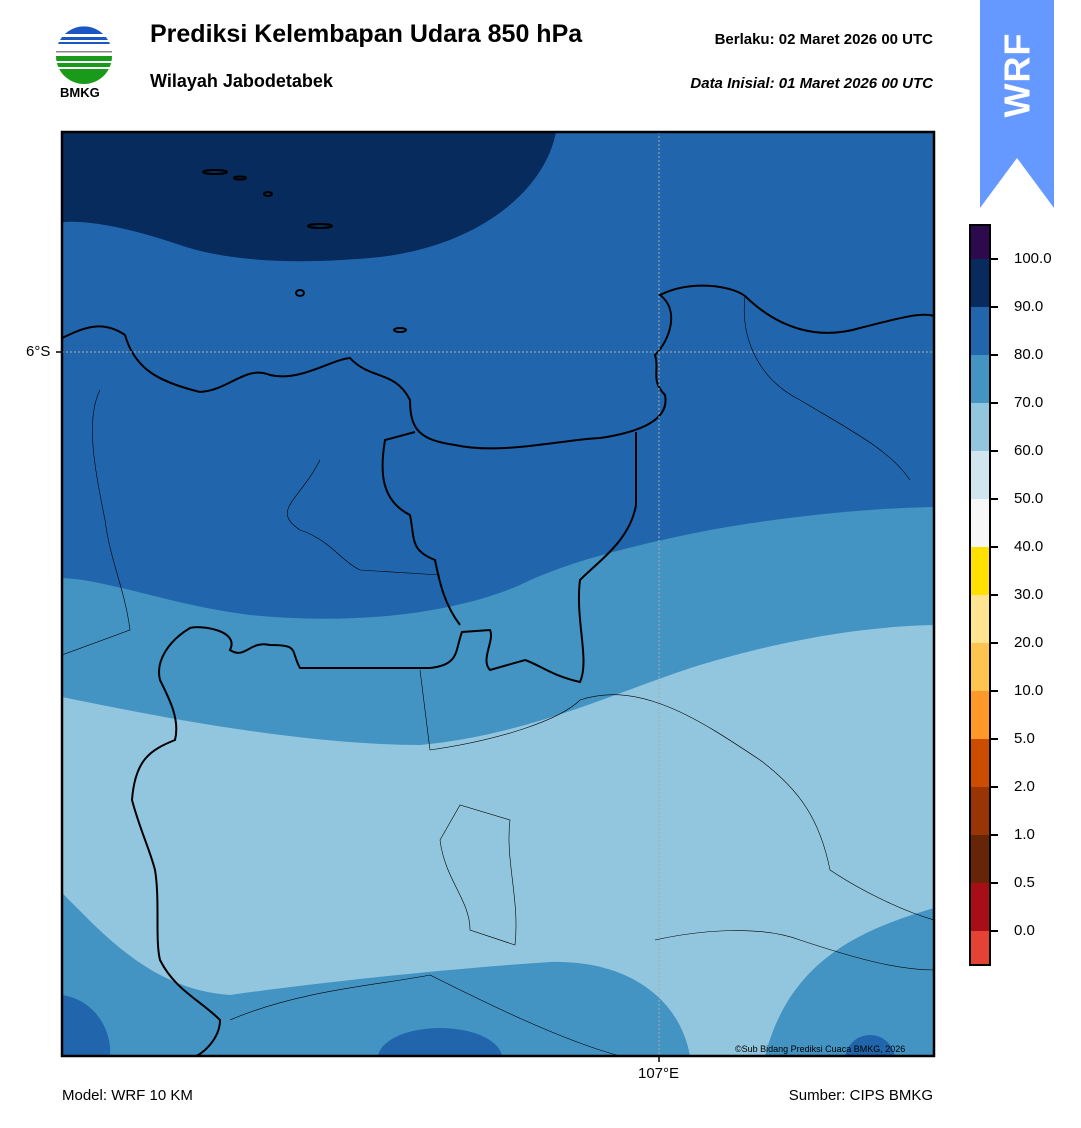 This screenshot has height=1128, width=1081. What do you see at coordinates (440, 1042) in the screenshot?
I see `blob-80-90-center` at bounding box center [440, 1042].